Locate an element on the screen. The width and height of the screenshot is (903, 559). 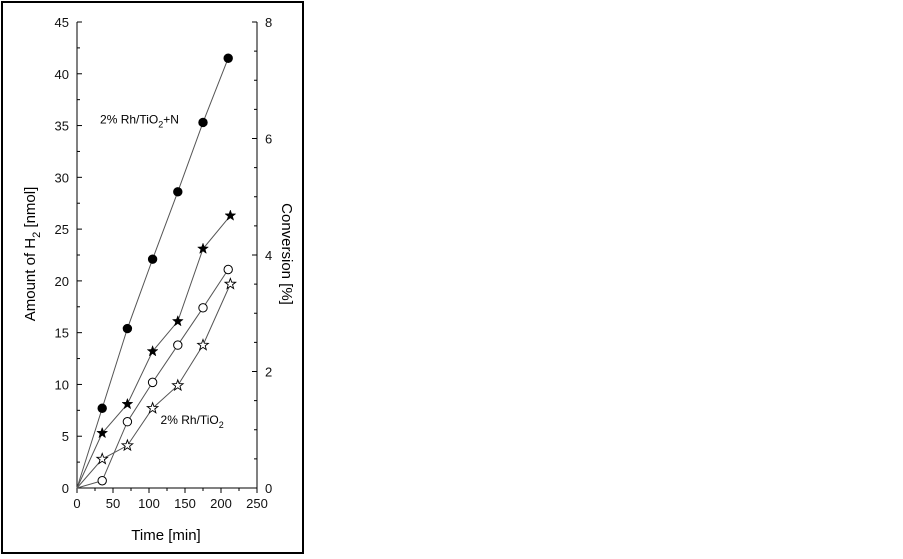
series-b is located at coordinates (156, 349).